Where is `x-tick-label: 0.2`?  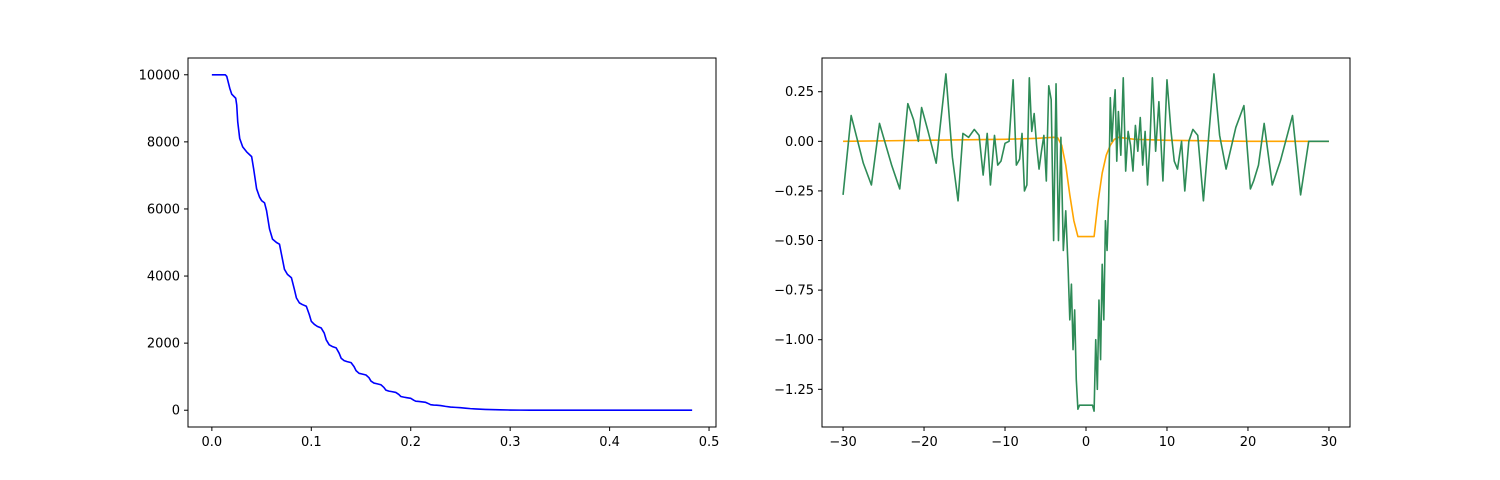
x-tick-label: 0.2 is located at coordinates (410, 442).